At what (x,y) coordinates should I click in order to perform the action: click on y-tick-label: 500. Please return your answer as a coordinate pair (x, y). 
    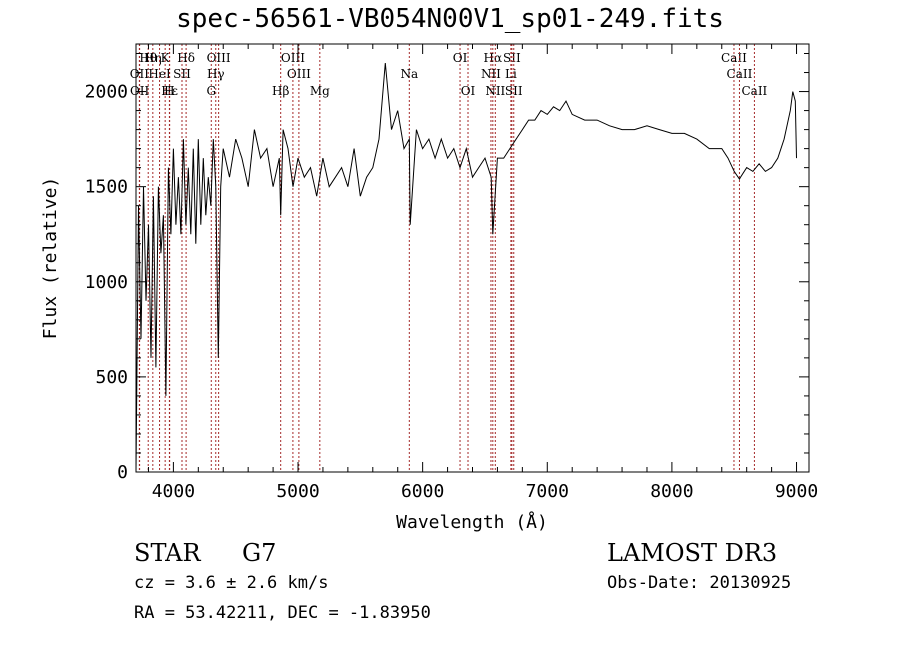
    Looking at the image, I should click on (111, 377).